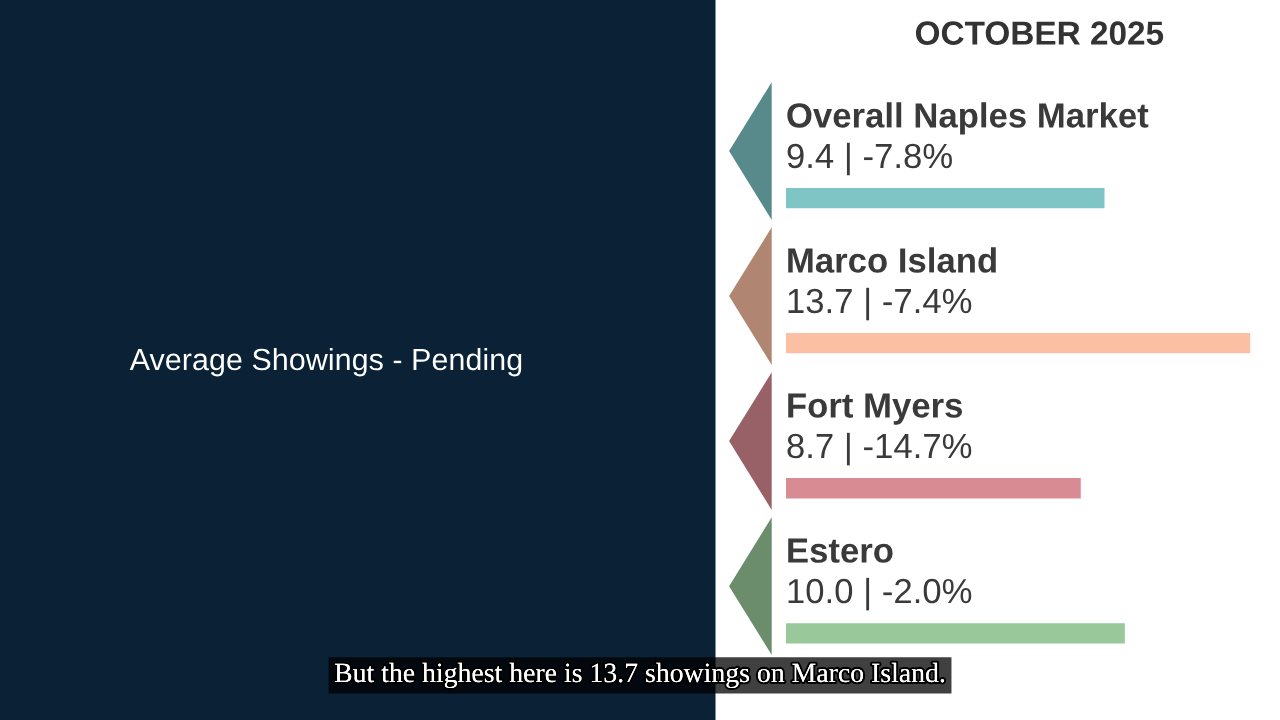  What do you see at coordinates (325, 362) in the screenshot?
I see `text: Average Showings - Pending` at bounding box center [325, 362].